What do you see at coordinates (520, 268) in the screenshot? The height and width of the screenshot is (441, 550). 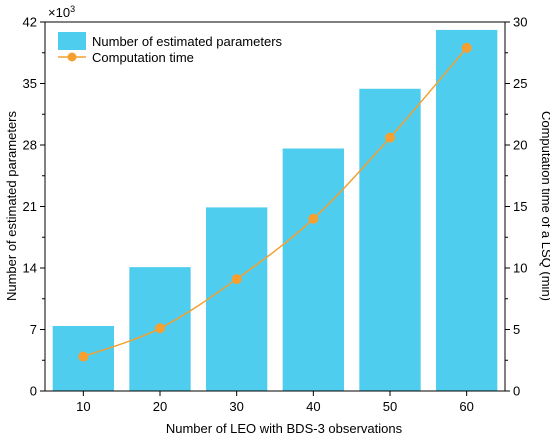 I see `y2-tick-label-10: 10` at bounding box center [520, 268].